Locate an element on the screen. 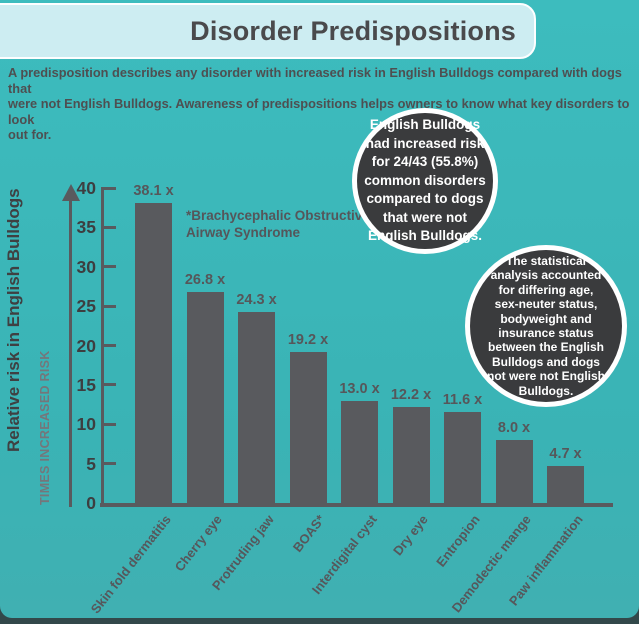 The height and width of the screenshot is (624, 639). y-axis-secondary-label: TIMES INCREASED RISK is located at coordinates (45, 427).